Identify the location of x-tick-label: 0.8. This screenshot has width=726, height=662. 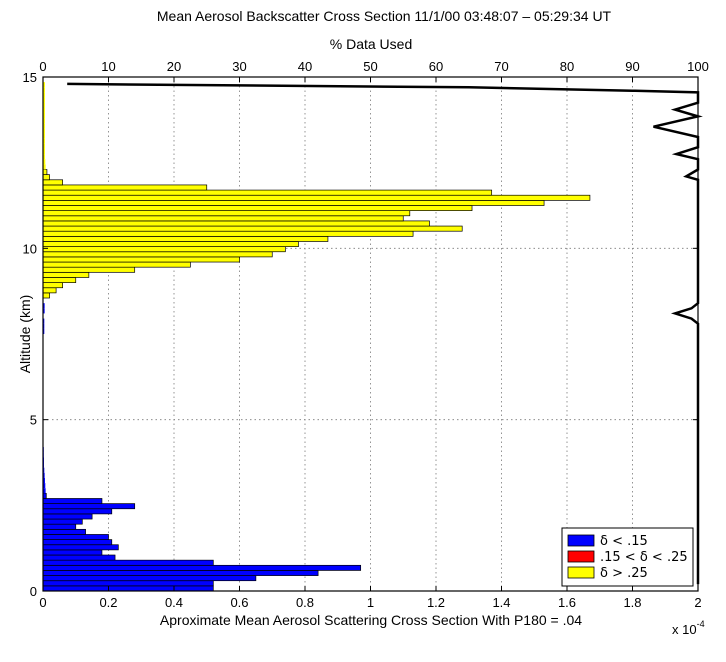
(305, 602).